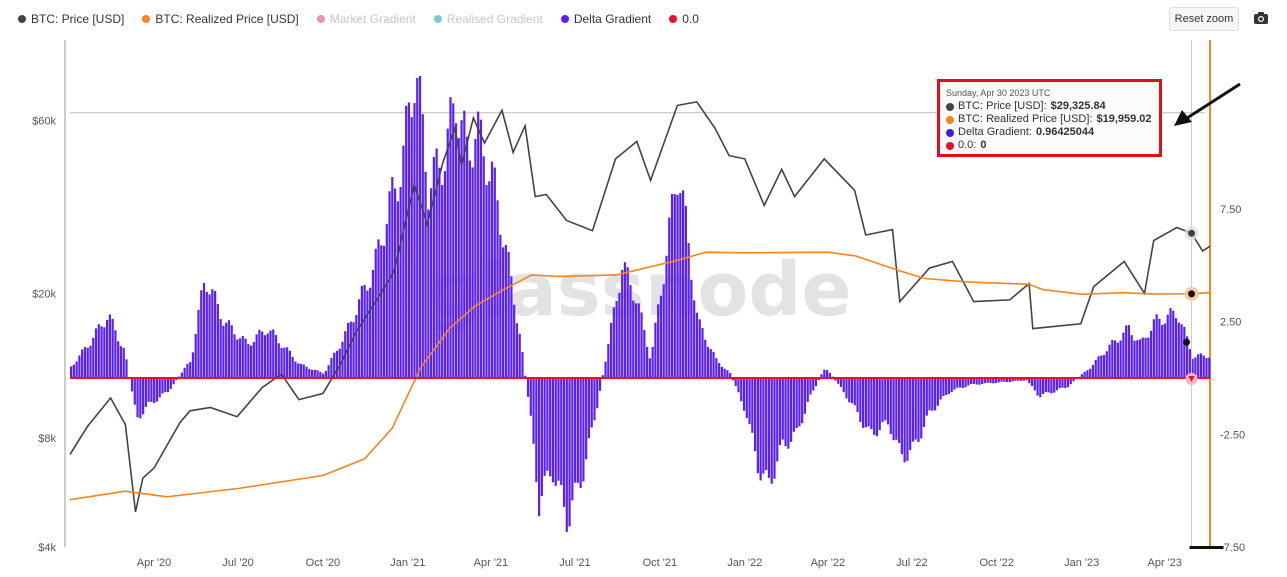  What do you see at coordinates (488, 19) in the screenshot?
I see `legend-item: Realised Gradient` at bounding box center [488, 19].